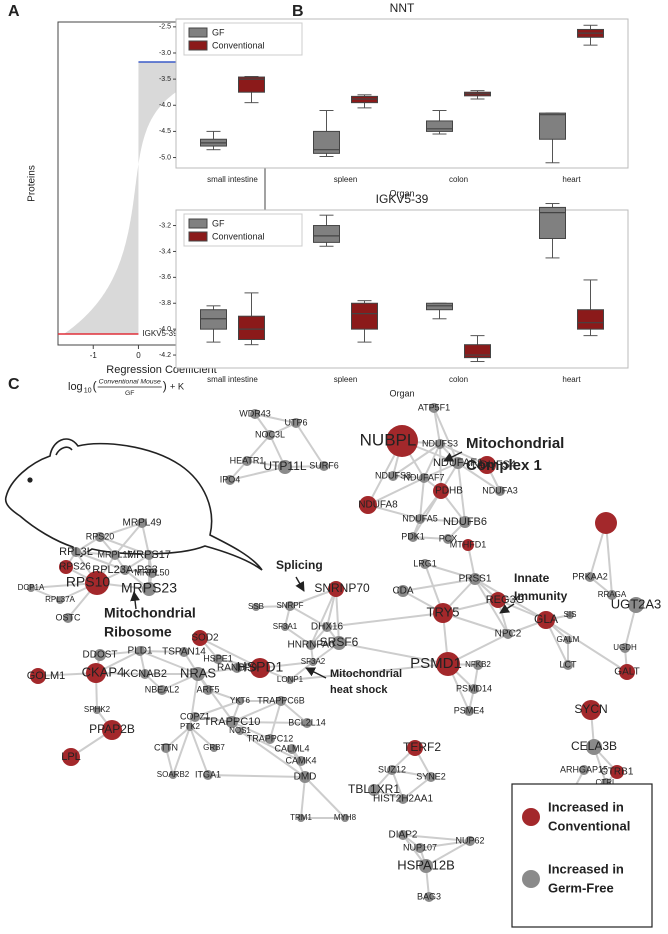  Describe the element at coordinates (290, 679) in the screenshot. I see `node-label: LONP1` at that location.